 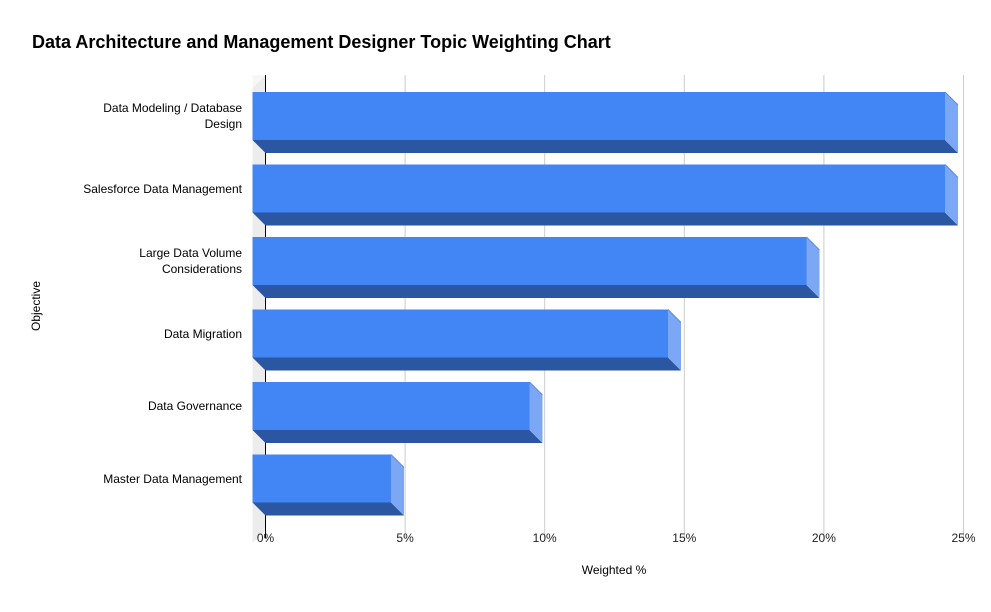 I want to click on category-label: Data Modeling / Database Design, so click(x=172, y=116).